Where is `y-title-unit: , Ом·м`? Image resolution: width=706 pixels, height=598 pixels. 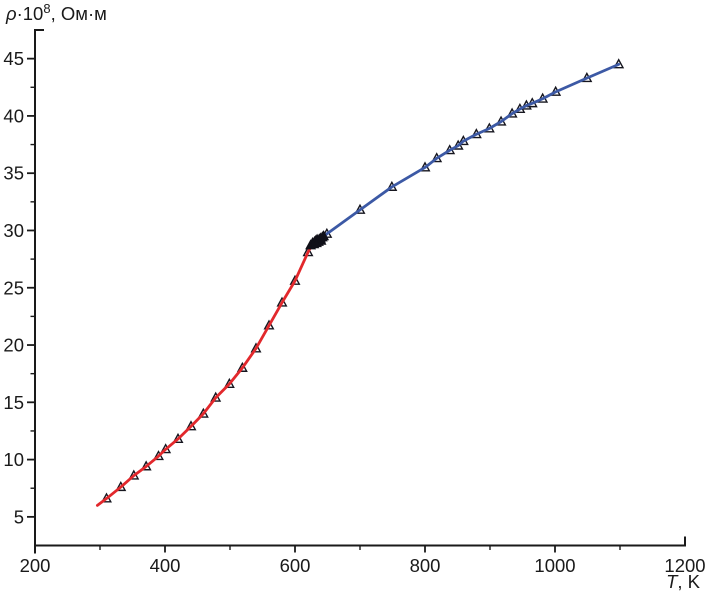
y-title-unit: , Ом·м is located at coordinates (78, 13).